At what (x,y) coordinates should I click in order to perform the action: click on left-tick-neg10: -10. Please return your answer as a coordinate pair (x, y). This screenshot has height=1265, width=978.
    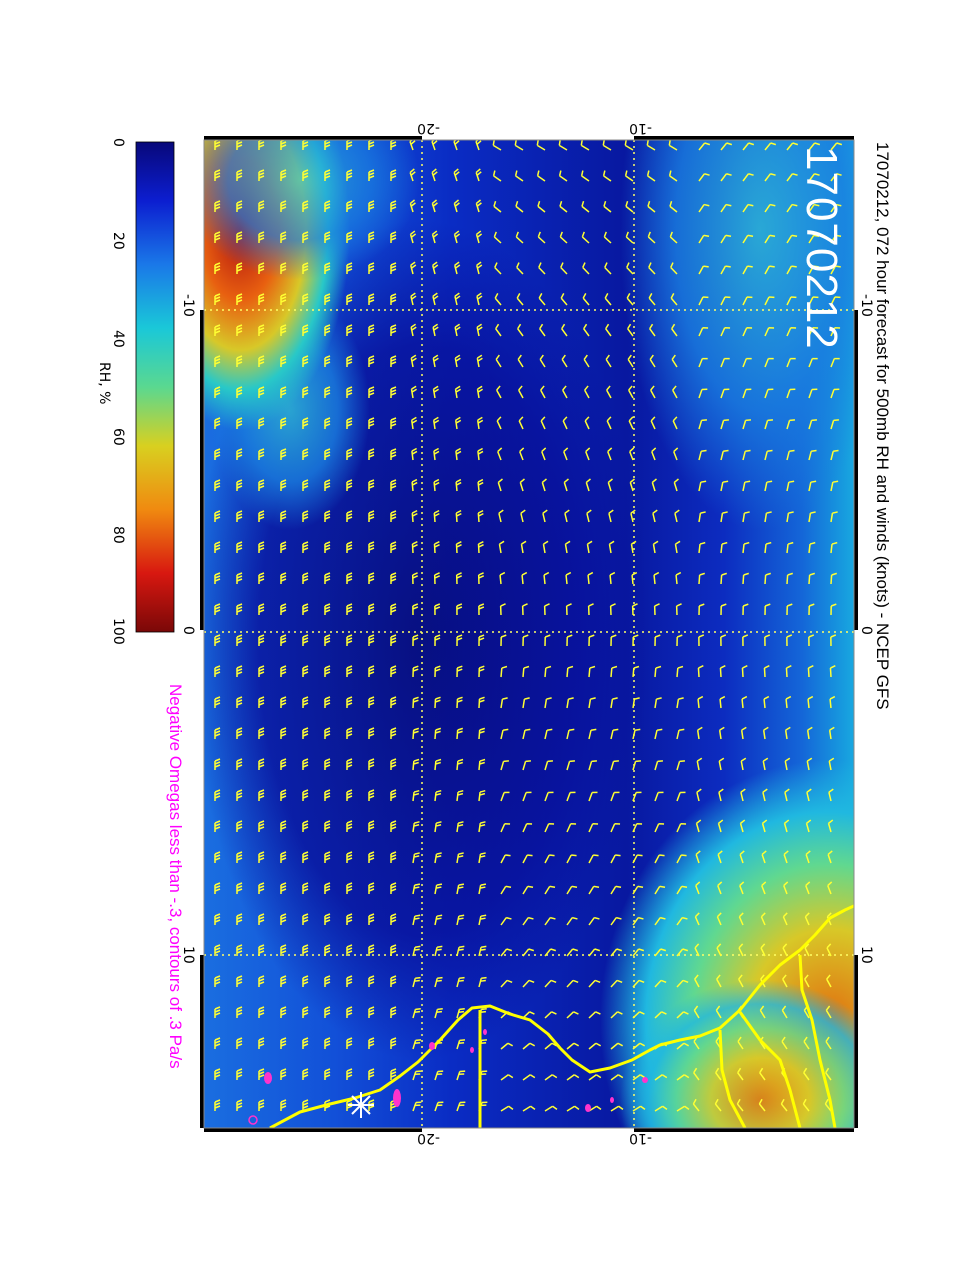
    Looking at the image, I should click on (188, 305).